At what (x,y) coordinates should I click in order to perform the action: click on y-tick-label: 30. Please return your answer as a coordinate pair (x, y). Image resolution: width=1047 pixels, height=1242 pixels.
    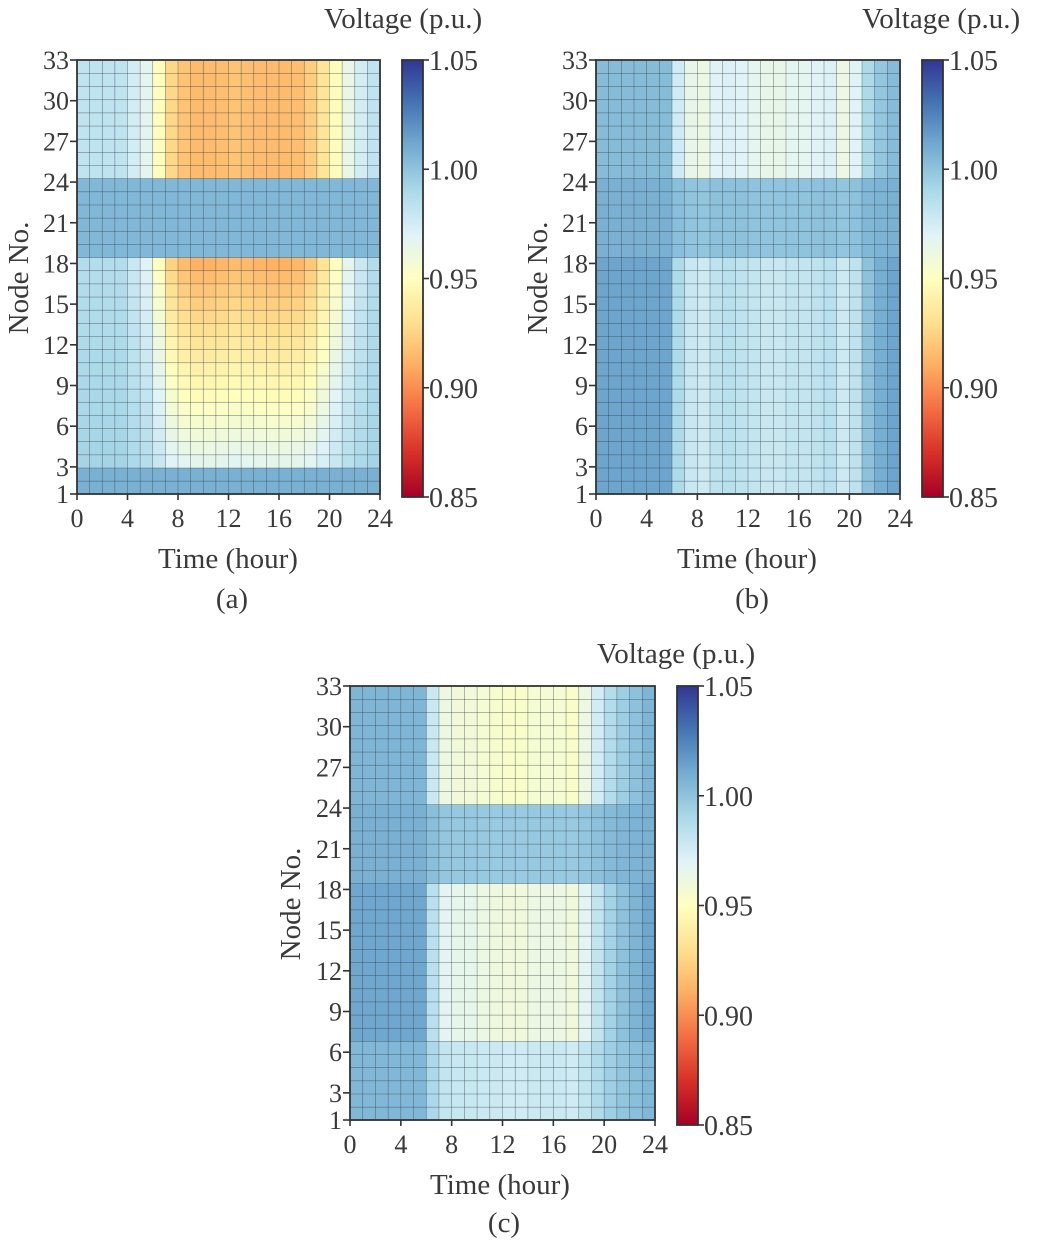
    Looking at the image, I should click on (575, 101).